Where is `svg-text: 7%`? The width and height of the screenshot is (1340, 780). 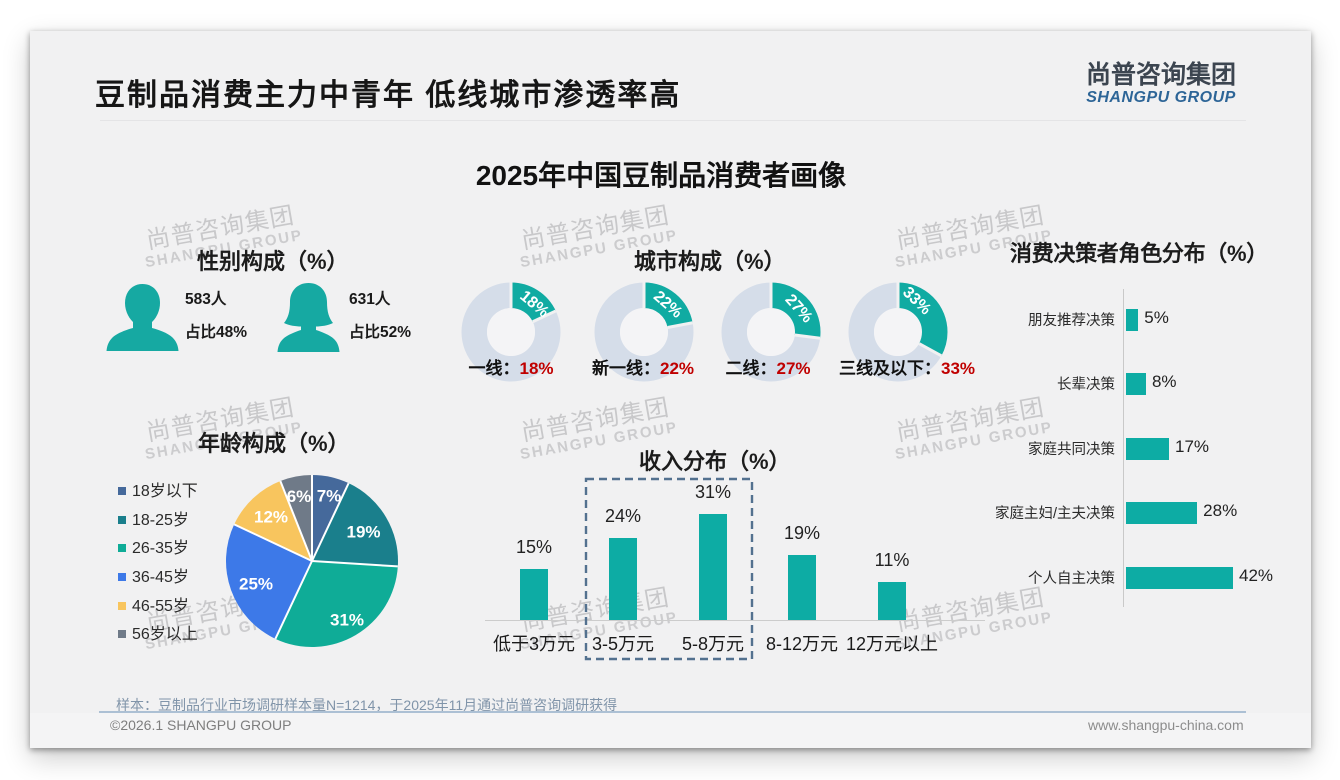 svg-text: 7% is located at coordinates (329, 496).